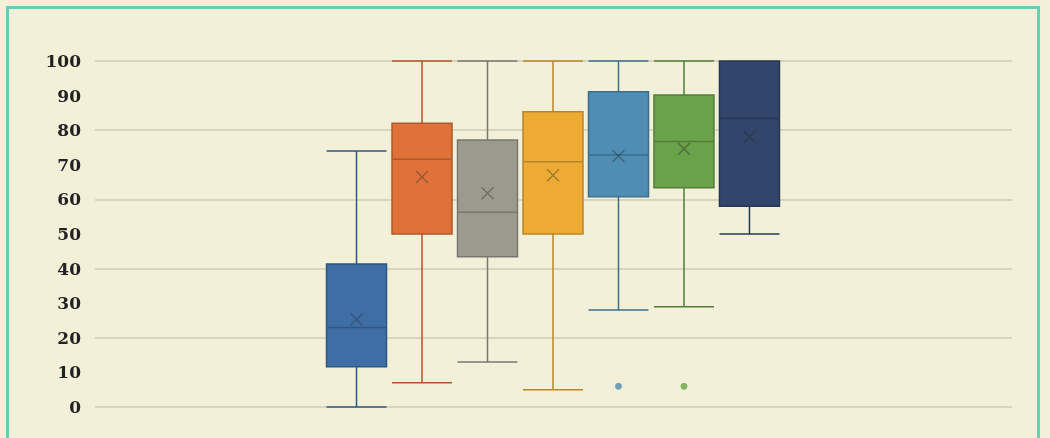 Image resolution: width=1050 pixels, height=438 pixels. What do you see at coordinates (69, 372) in the screenshot?
I see `y-tick-label: 10` at bounding box center [69, 372].